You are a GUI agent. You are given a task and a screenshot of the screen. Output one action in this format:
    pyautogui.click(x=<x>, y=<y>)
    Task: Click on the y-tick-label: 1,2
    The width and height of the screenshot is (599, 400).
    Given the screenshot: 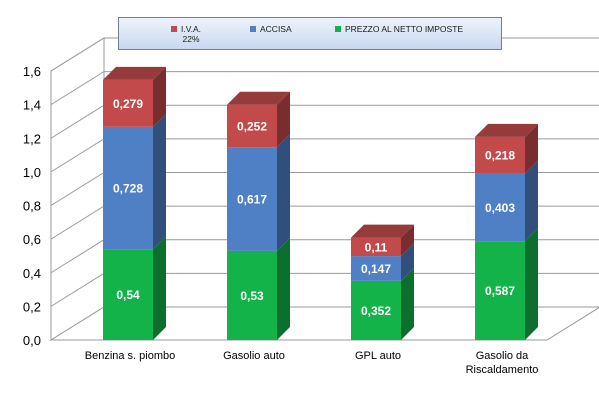 What is the action you would take?
    pyautogui.click(x=32, y=138)
    